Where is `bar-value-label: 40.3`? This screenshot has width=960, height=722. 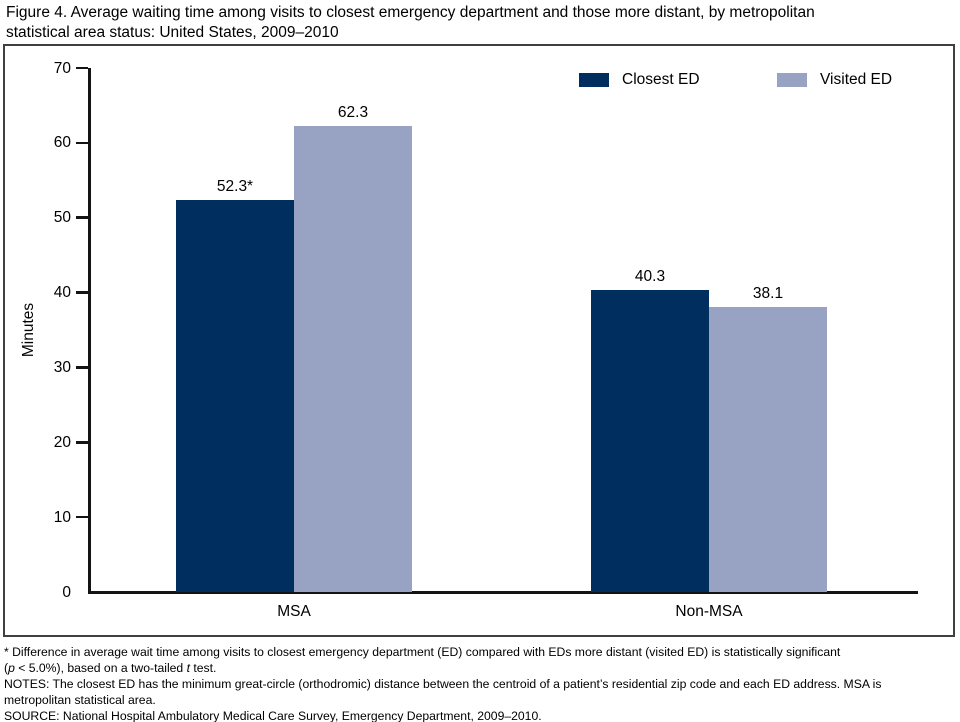 bar-value-label: 40.3 is located at coordinates (650, 277).